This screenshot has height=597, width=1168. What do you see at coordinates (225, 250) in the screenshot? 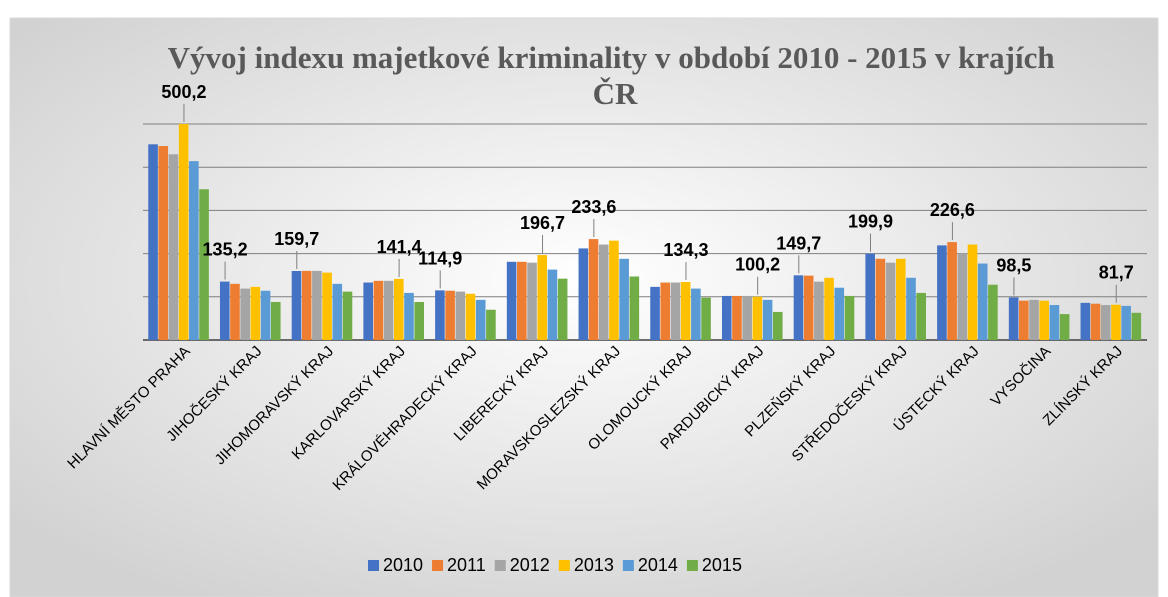
I see `value-label: 135,2` at bounding box center [225, 250].